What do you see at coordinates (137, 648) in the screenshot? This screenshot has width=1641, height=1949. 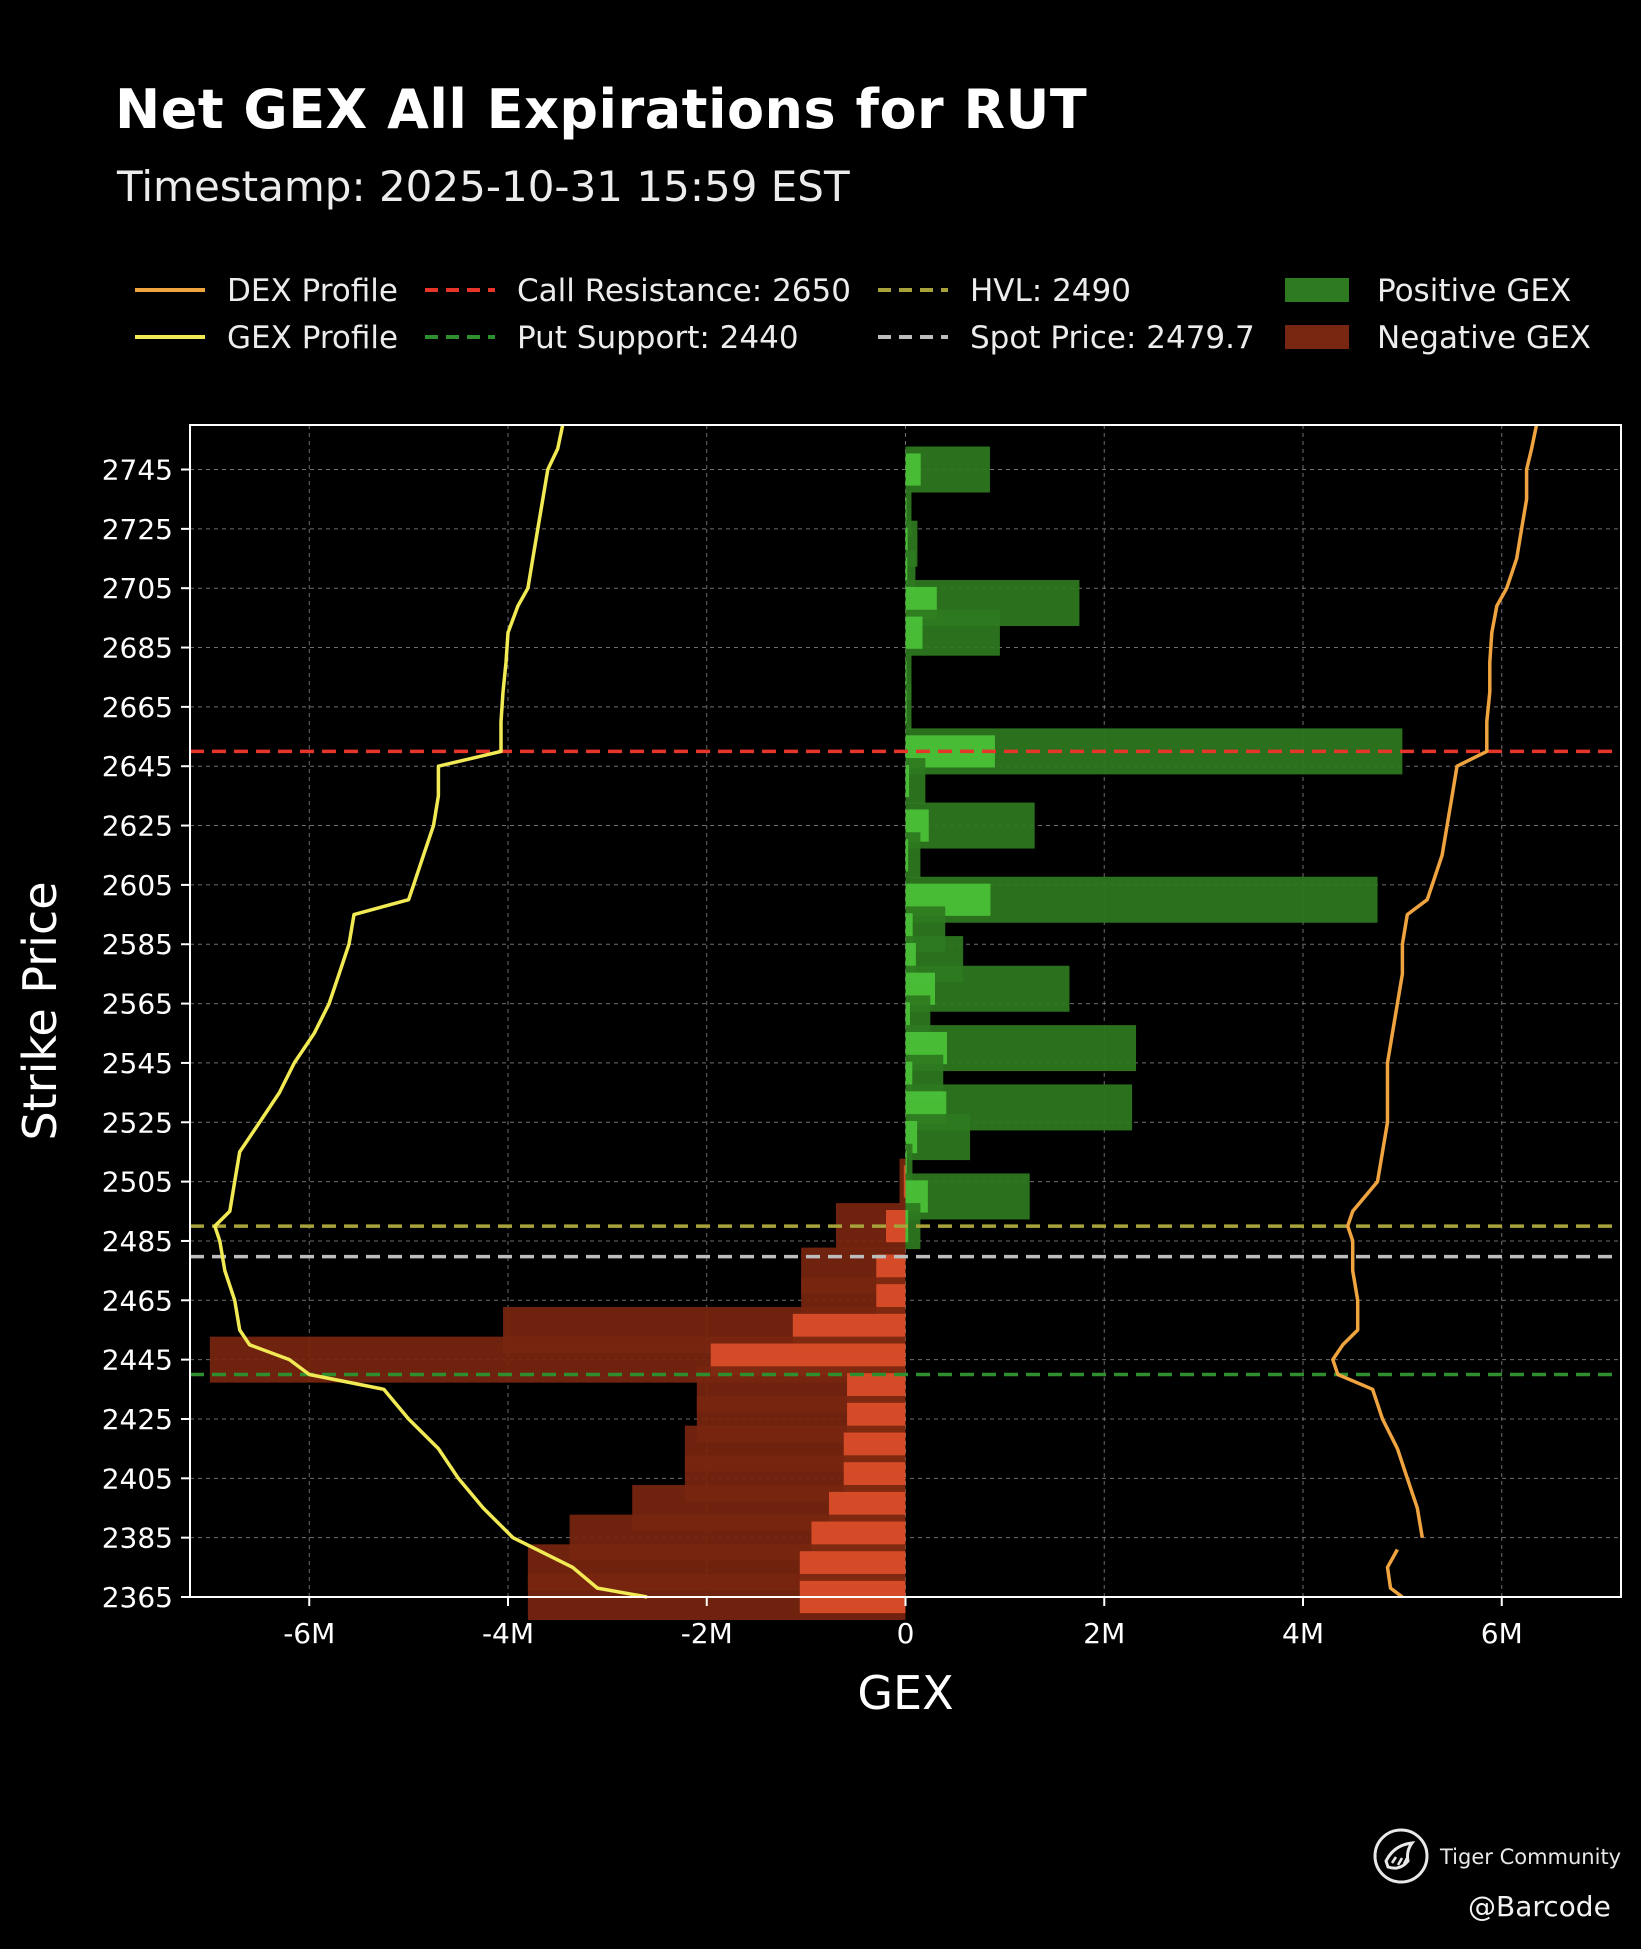 I see `y-tick-label: 2685` at bounding box center [137, 648].